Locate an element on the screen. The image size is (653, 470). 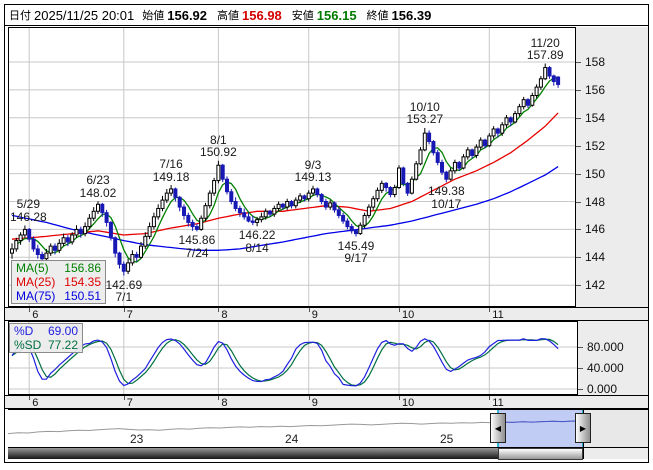
date-value: 2025/11/25 20:01 is located at coordinates (84, 15).